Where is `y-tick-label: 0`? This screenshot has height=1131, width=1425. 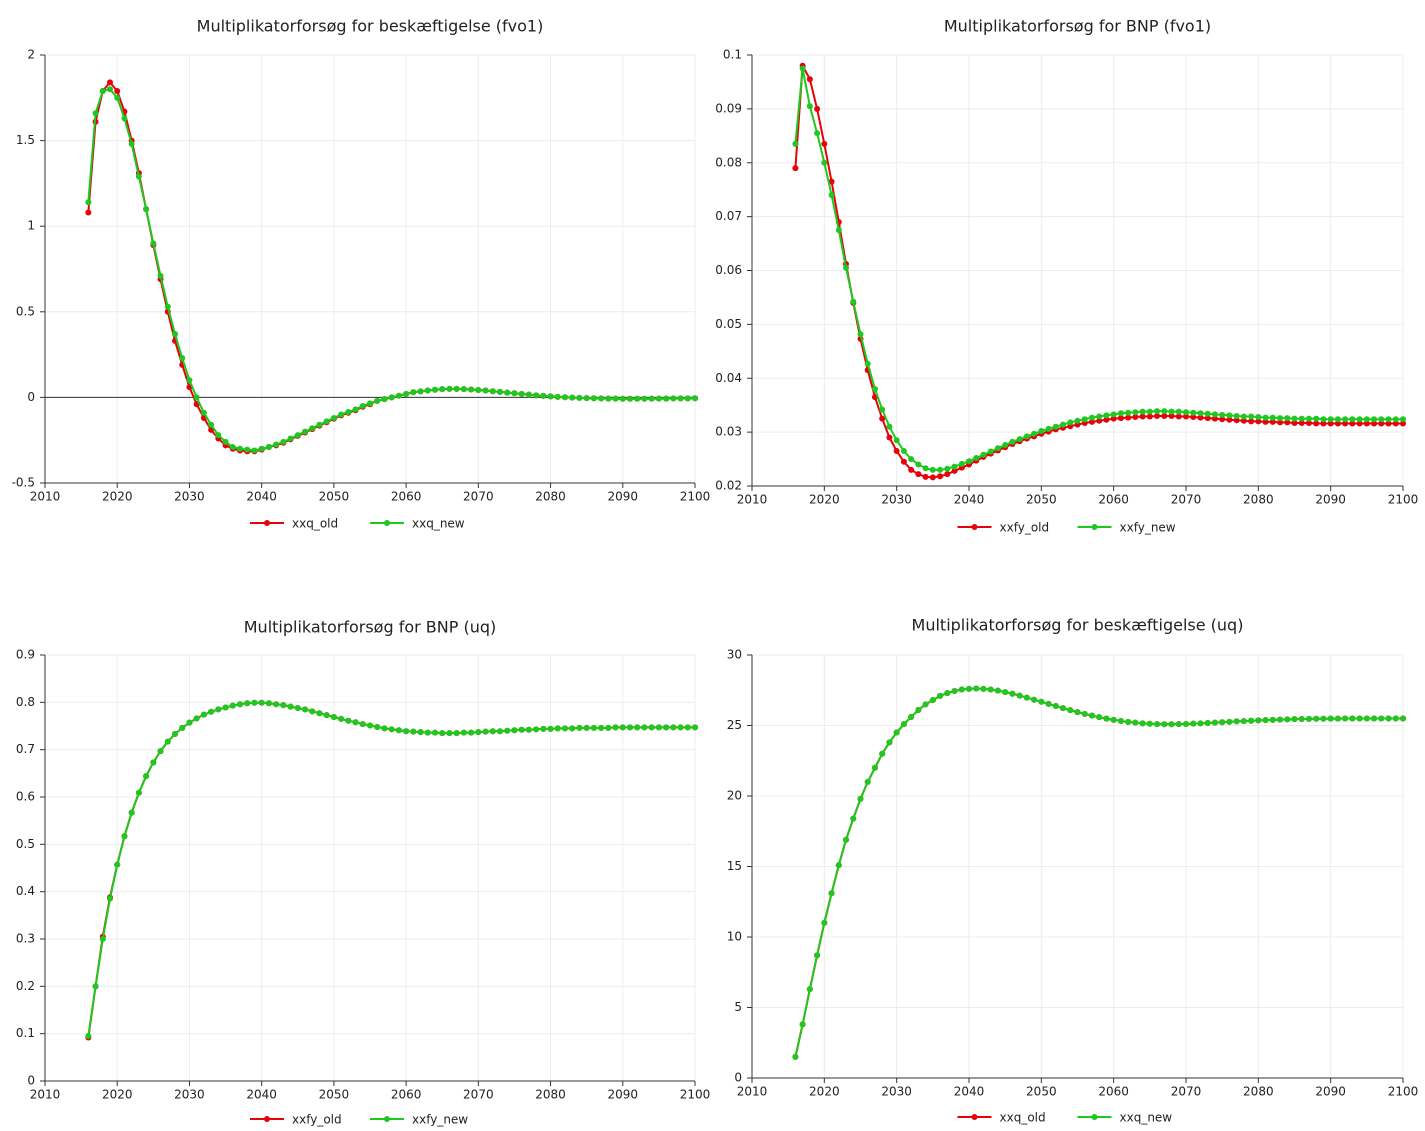
y-tick-label: 0 is located at coordinates (738, 1078).